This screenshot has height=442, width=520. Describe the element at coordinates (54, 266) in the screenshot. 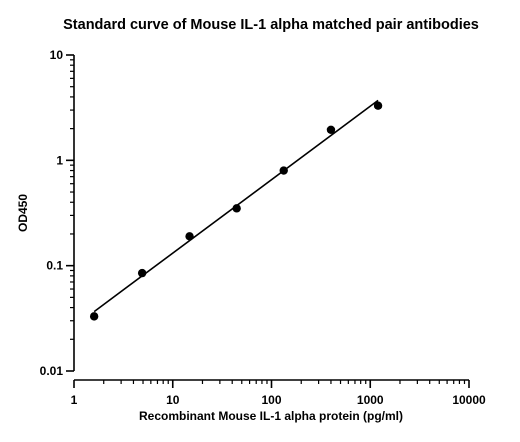

I see `y-tick-label: 0.1` at that location.